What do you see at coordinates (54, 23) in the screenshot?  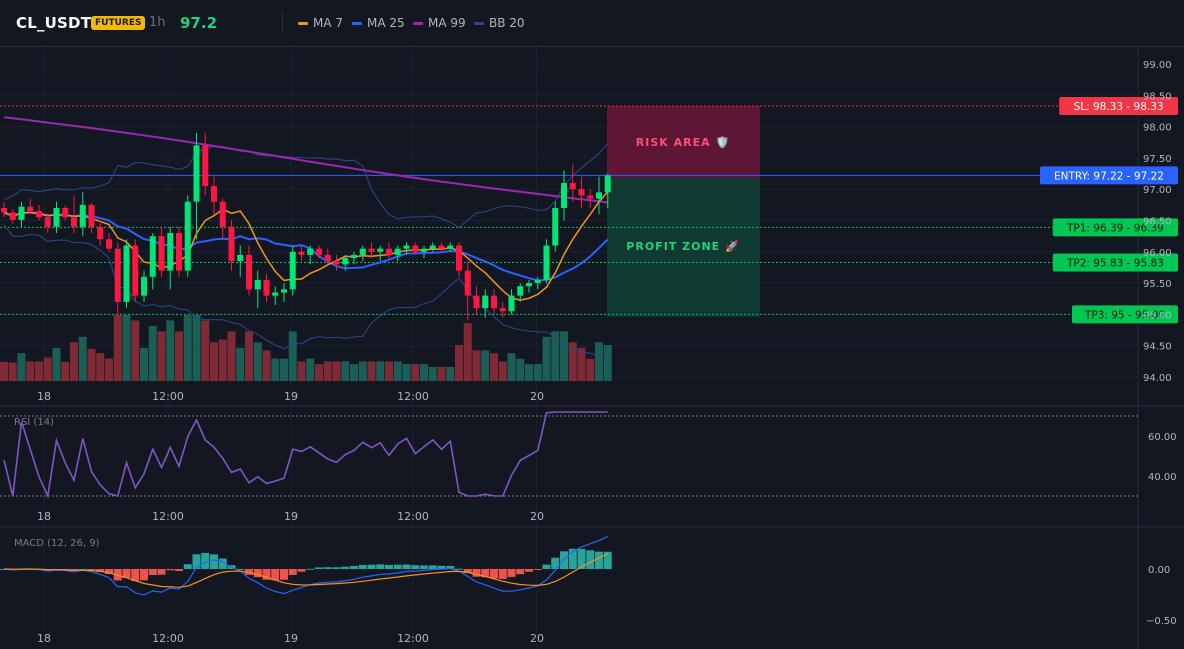 I see `symbol-name: CL_USDT` at bounding box center [54, 23].